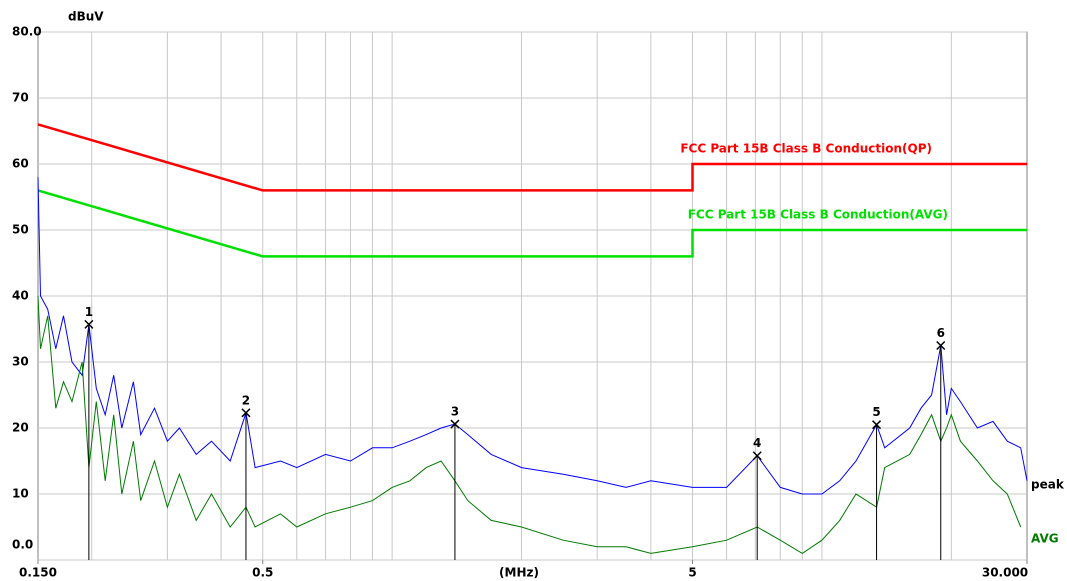 The width and height of the screenshot is (1067, 581). I want to click on marker-label: 5, so click(876, 412).